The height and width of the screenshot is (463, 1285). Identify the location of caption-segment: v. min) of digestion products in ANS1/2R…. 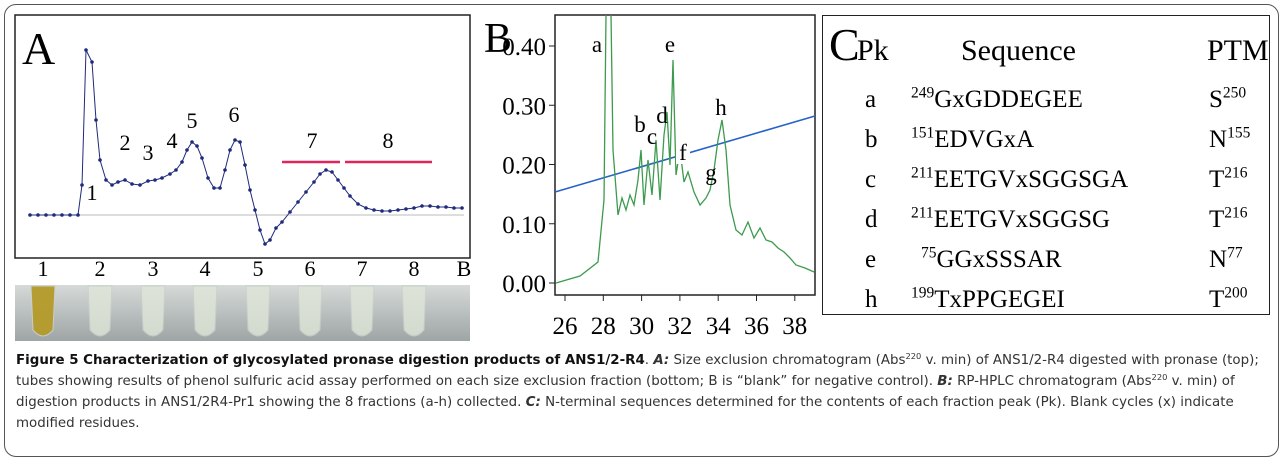
(625, 392).